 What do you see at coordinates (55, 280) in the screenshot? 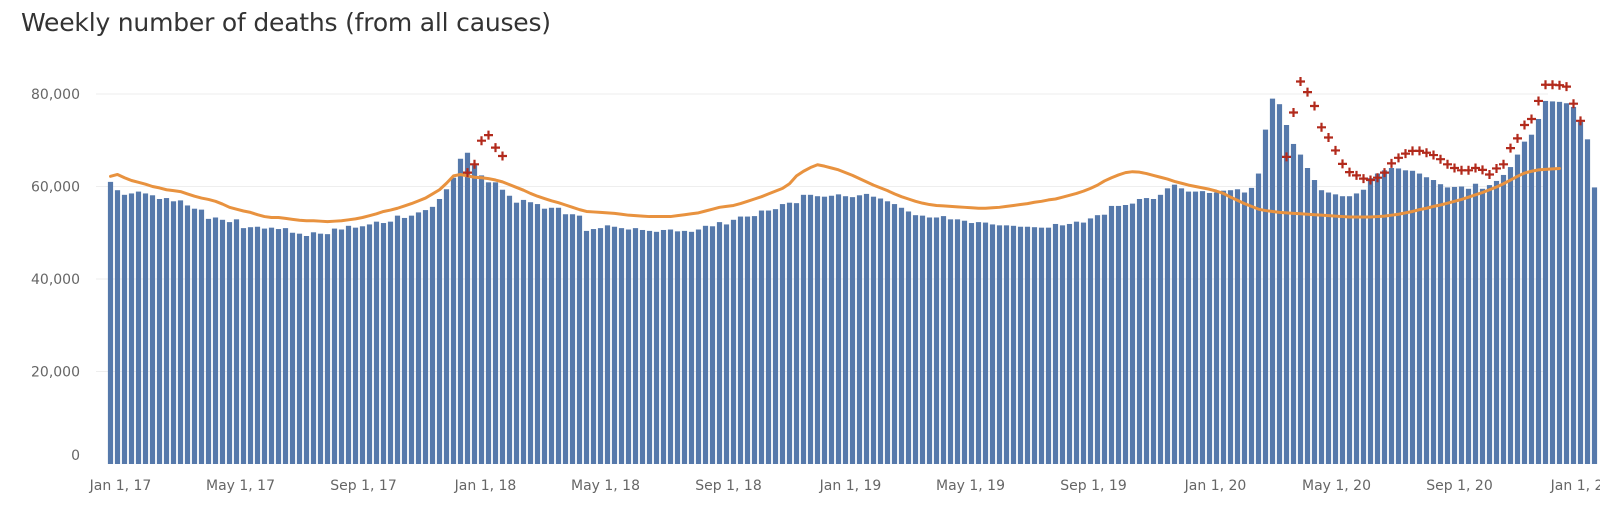
I see `y-tick-label: 40,000` at bounding box center [55, 280].